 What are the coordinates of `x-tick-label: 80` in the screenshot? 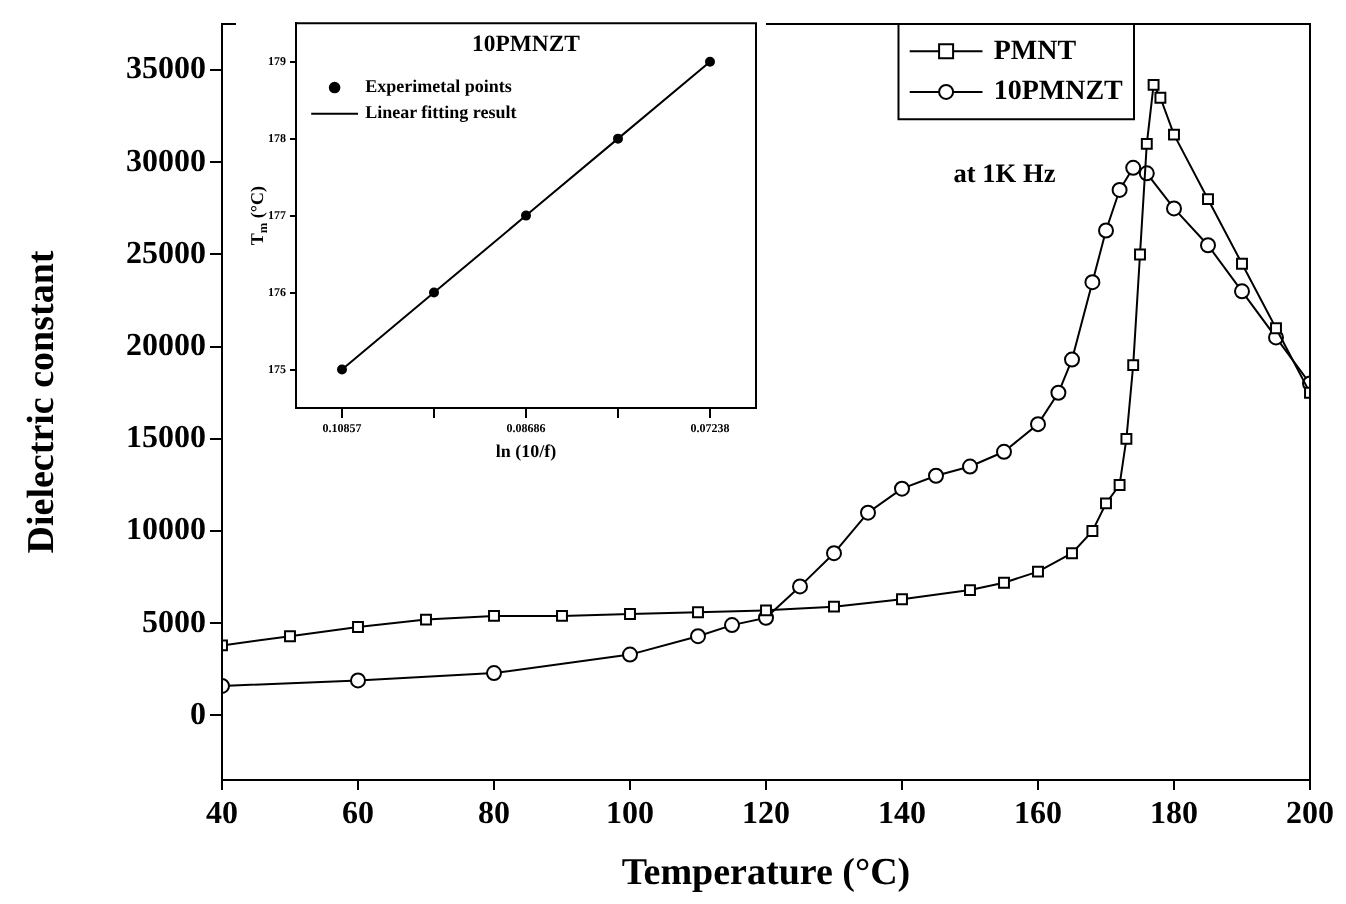 It's located at (494, 814).